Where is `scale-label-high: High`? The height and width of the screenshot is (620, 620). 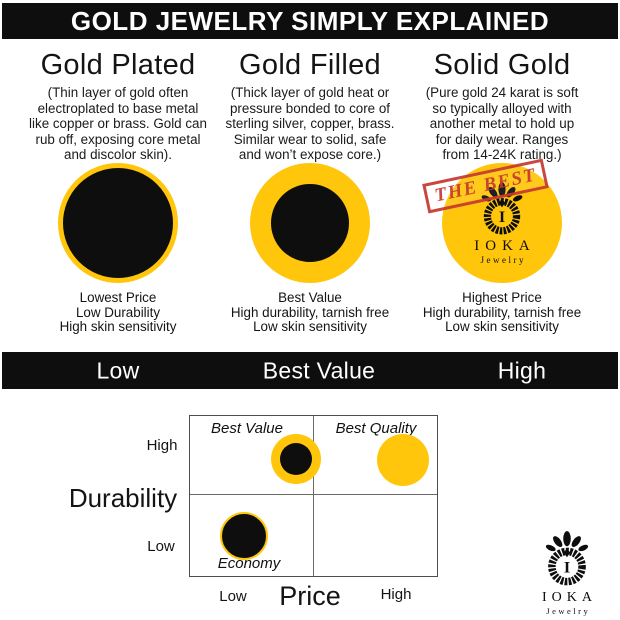 scale-label-high: High is located at coordinates (522, 370).